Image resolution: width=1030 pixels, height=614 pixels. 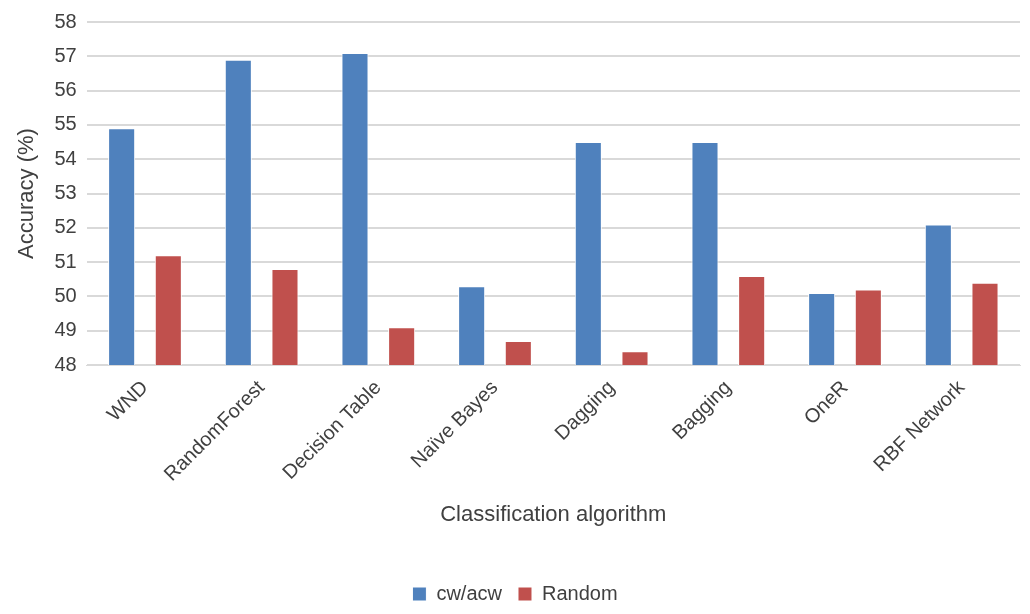 I want to click on y-tick-label: 57, so click(x=65, y=54).